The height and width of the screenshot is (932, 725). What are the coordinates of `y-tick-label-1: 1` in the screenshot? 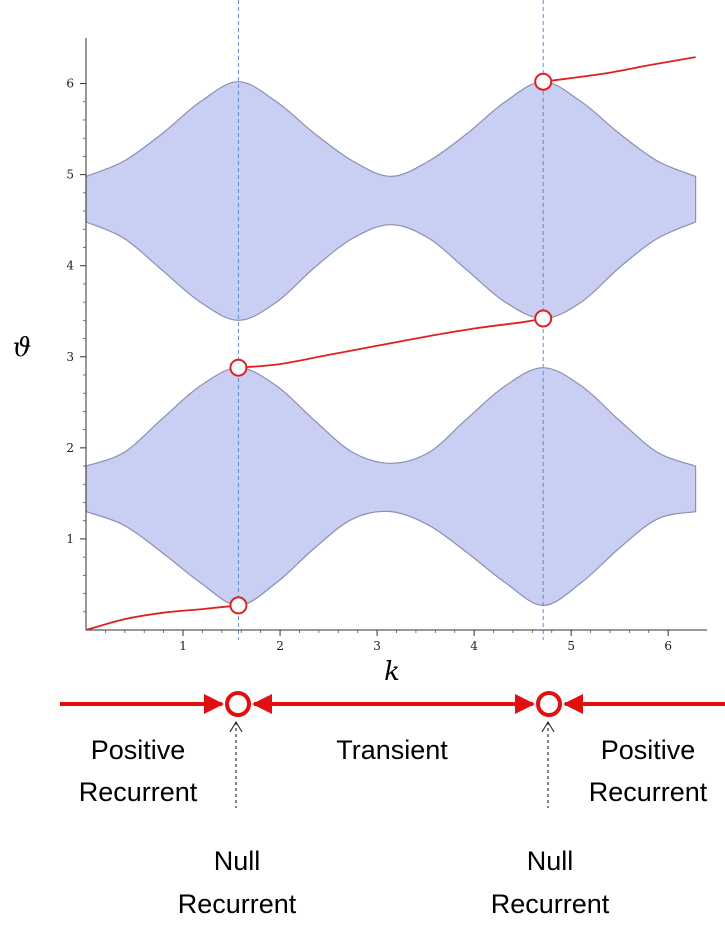 It's located at (70, 539).